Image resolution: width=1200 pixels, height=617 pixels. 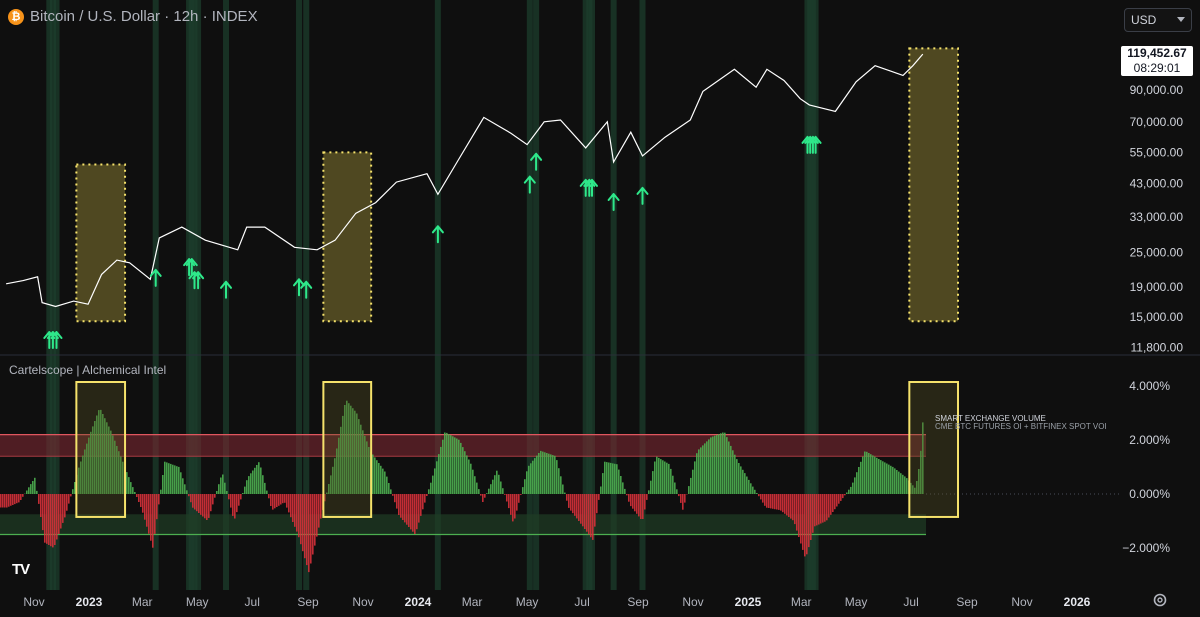 What do you see at coordinates (1160, 600) in the screenshot?
I see `gear-icon` at bounding box center [1160, 600].